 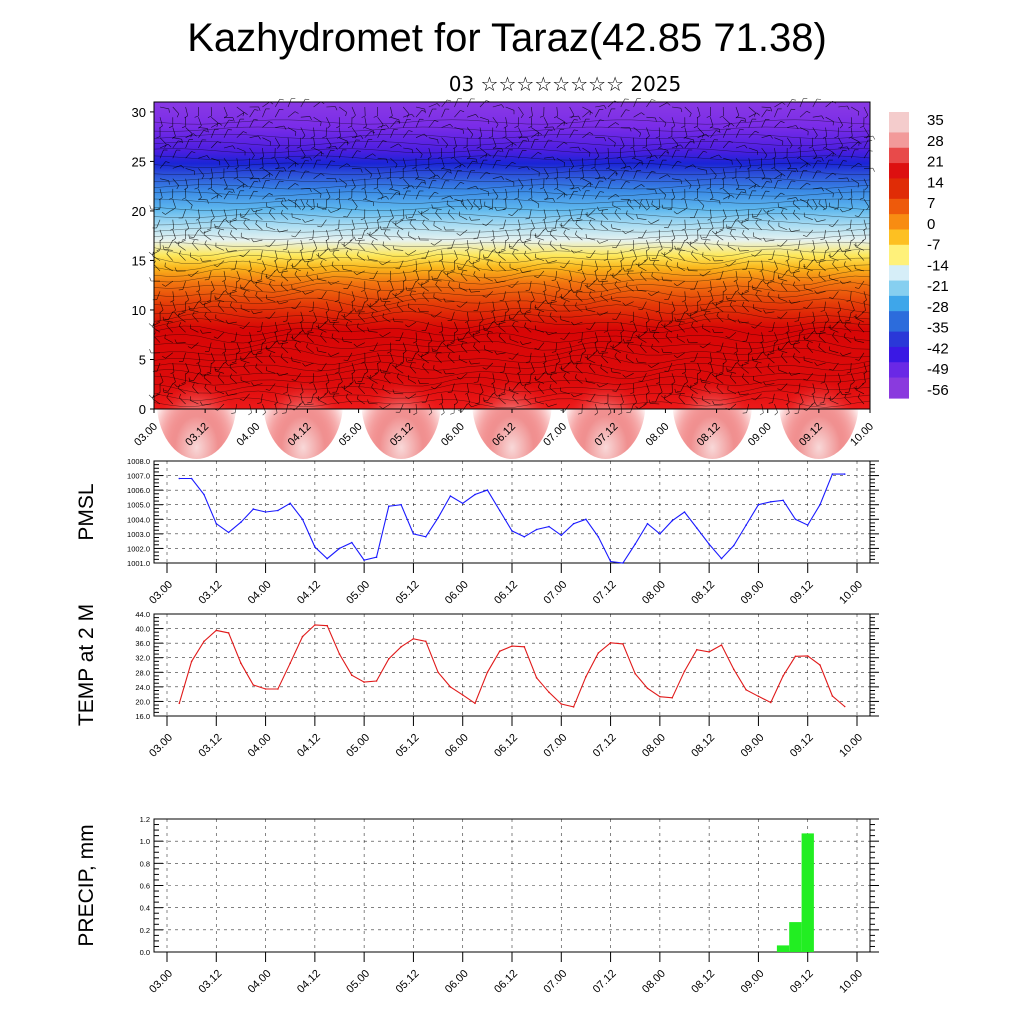 What do you see at coordinates (555, 746) in the screenshot?
I see `x-tick-label: 07.00` at bounding box center [555, 746].